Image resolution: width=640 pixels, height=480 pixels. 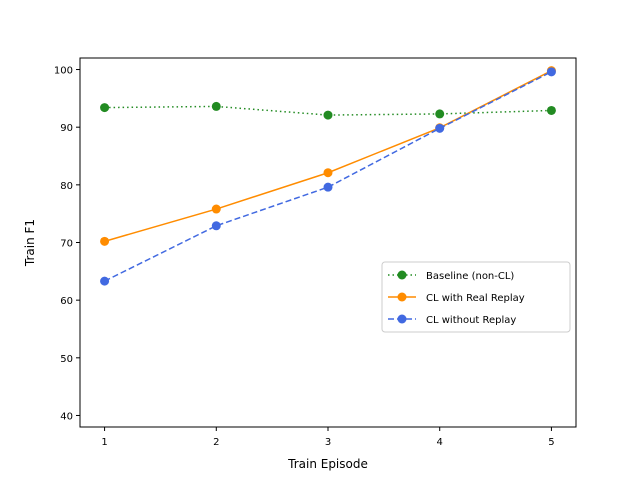 What do you see at coordinates (327, 464) in the screenshot?
I see `x-axis-label: Train Episode` at bounding box center [327, 464].